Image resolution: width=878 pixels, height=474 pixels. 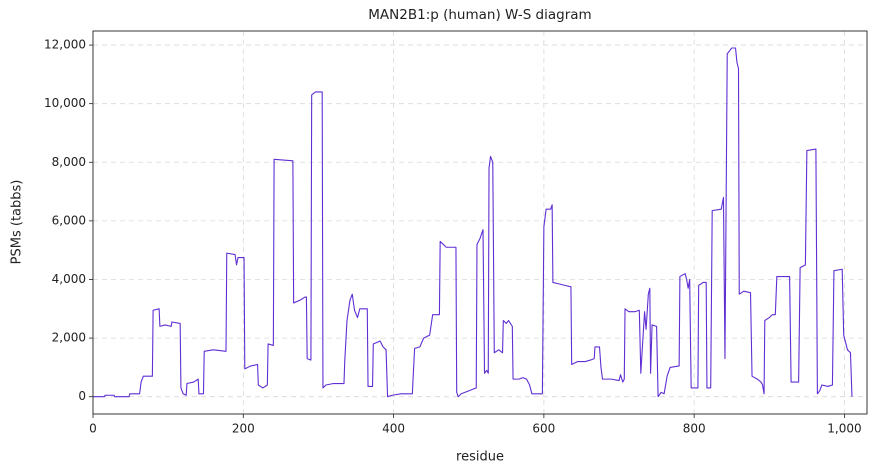 What do you see at coordinates (69, 162) in the screenshot?
I see `y-tick-label: 8,000` at bounding box center [69, 162].